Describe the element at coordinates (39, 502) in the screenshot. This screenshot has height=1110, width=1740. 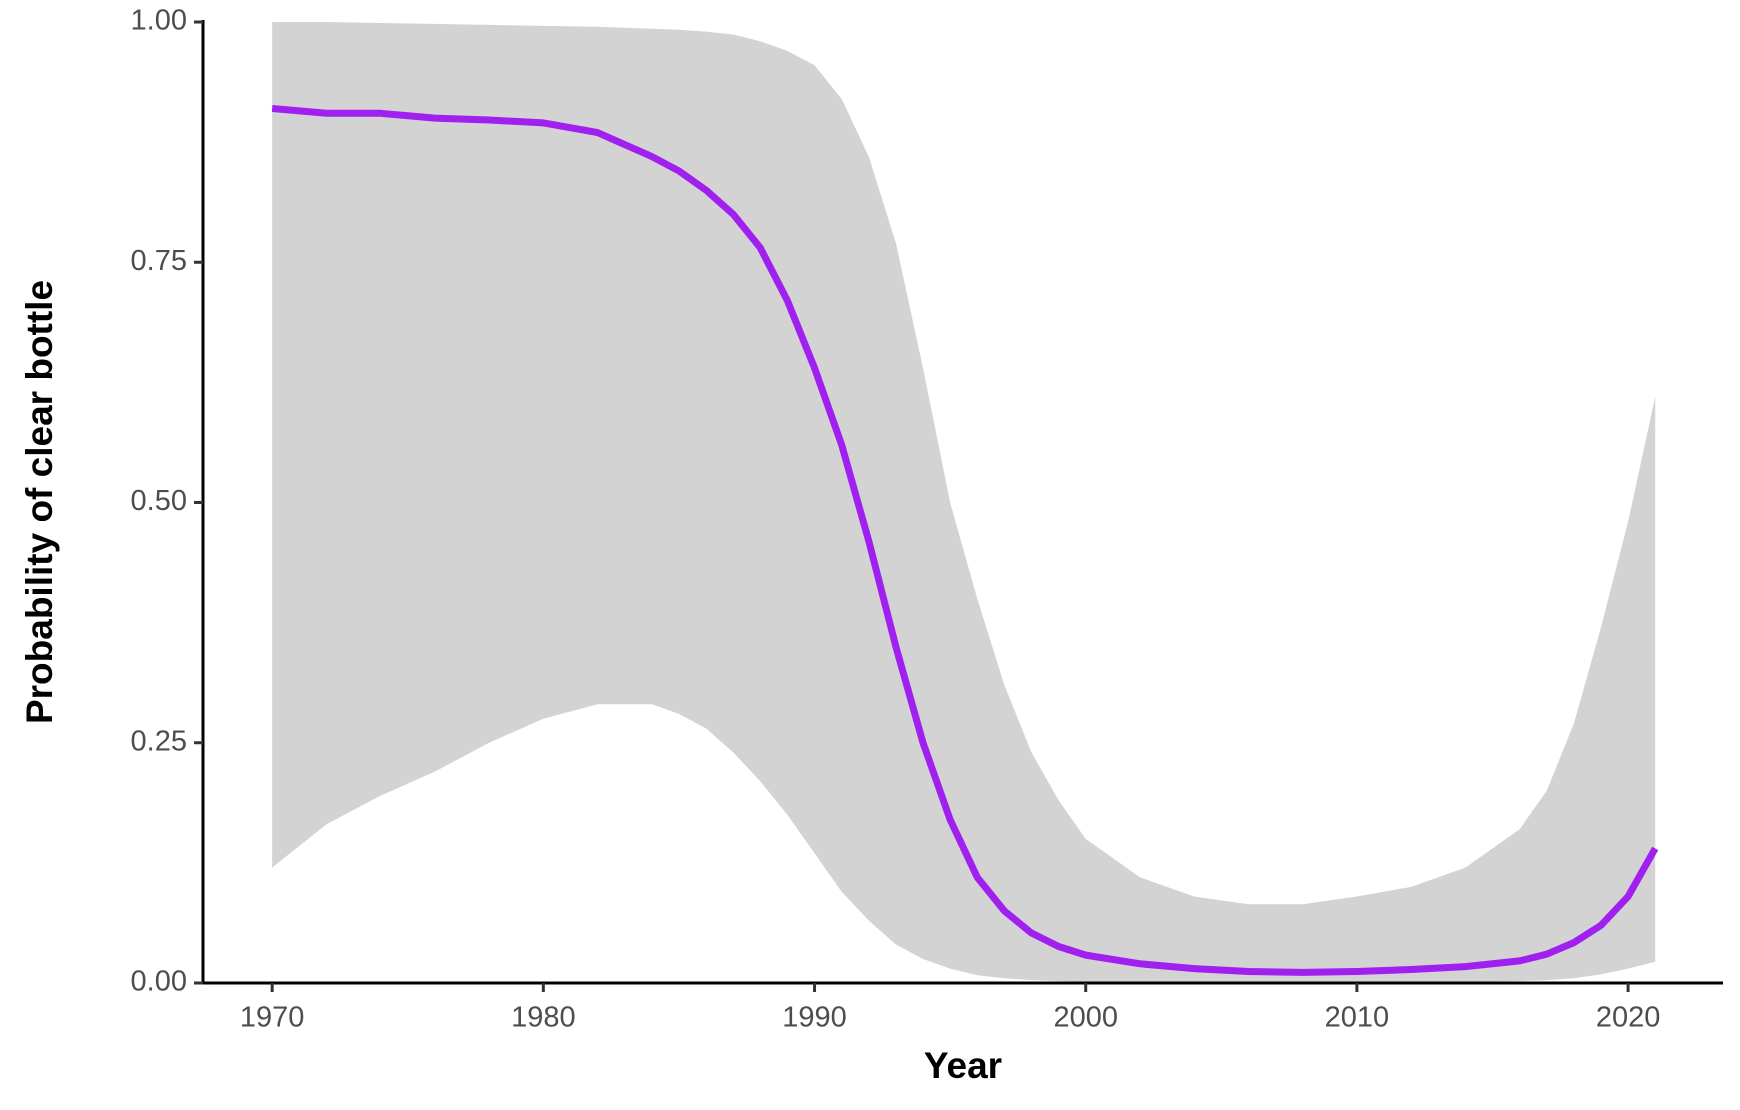
I see `y-axis-title: Probability of clear bottle` at that location.